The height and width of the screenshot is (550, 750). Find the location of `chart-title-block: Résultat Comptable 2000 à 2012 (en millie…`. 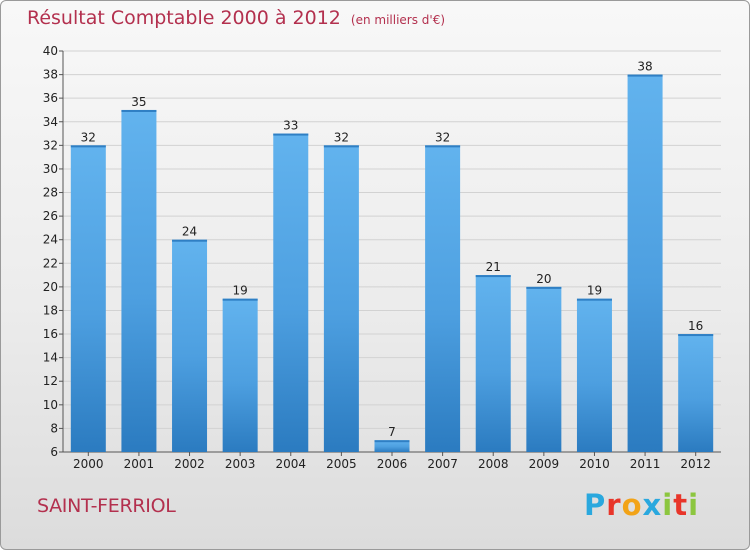

chart-title-block: Résultat Comptable 2000 à 2012 (en millie… is located at coordinates (236, 18).